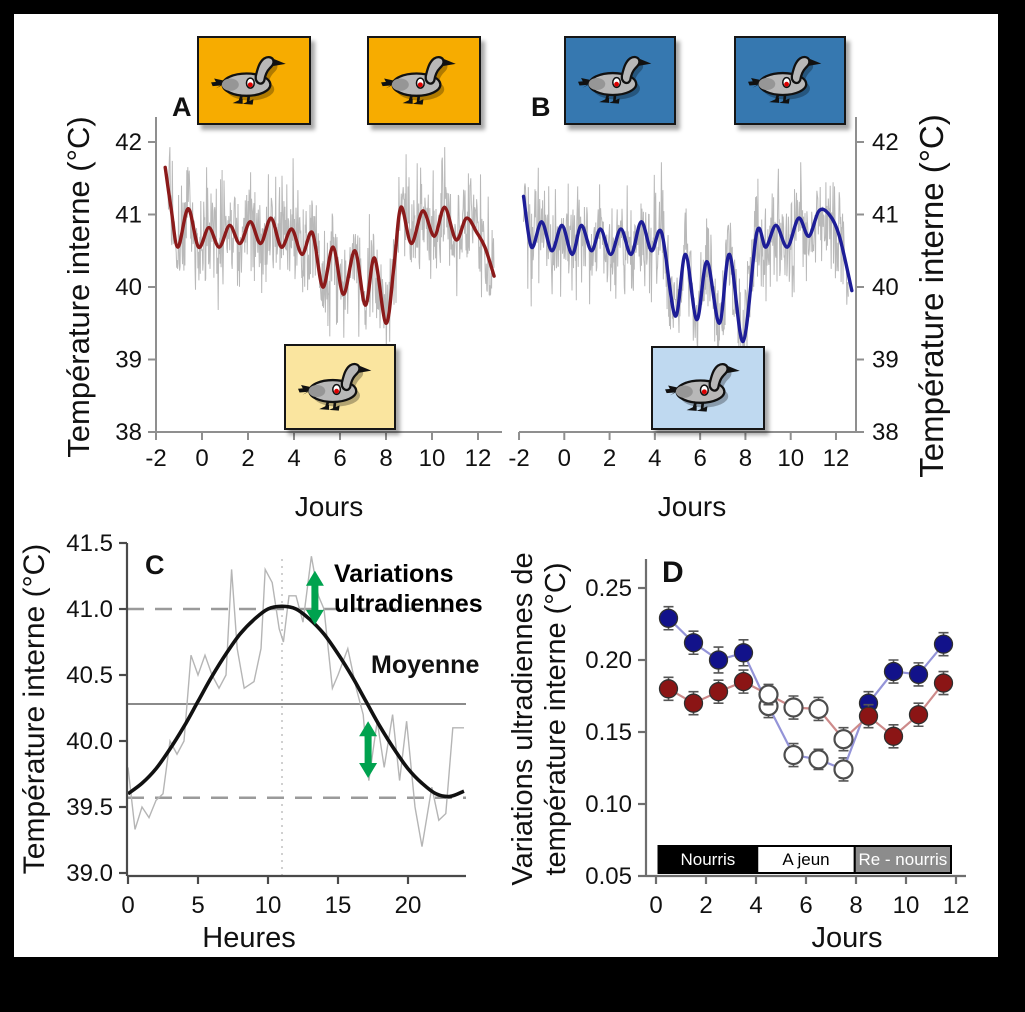 The image size is (1025, 1012). Describe the element at coordinates (620, 80) in the screenshot. I see `bird-box-b-fed-left` at that location.